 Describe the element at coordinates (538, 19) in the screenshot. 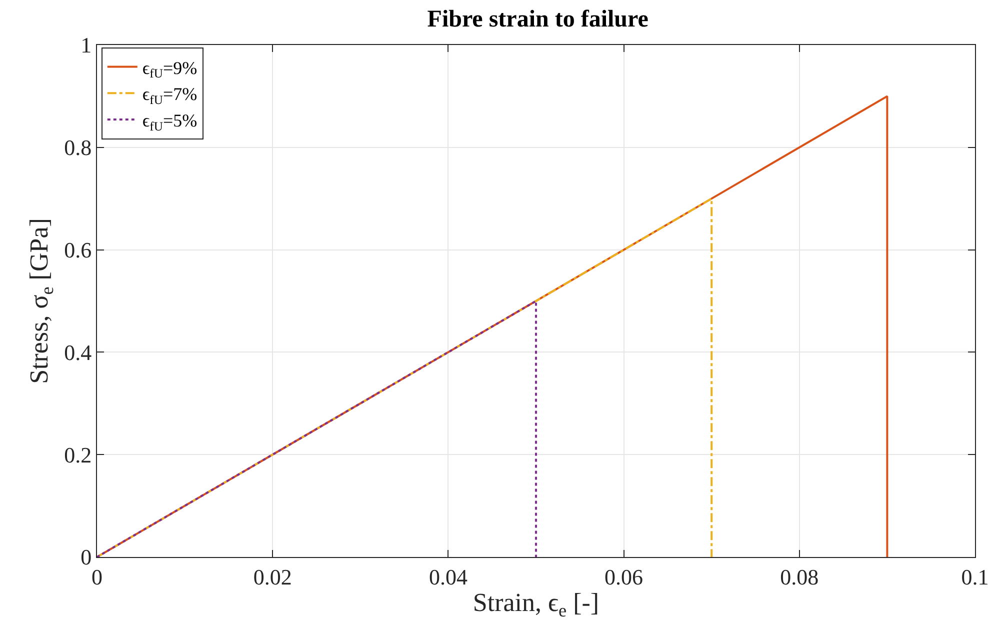

I see `chart-title: Fibre strain to failure` at that location.